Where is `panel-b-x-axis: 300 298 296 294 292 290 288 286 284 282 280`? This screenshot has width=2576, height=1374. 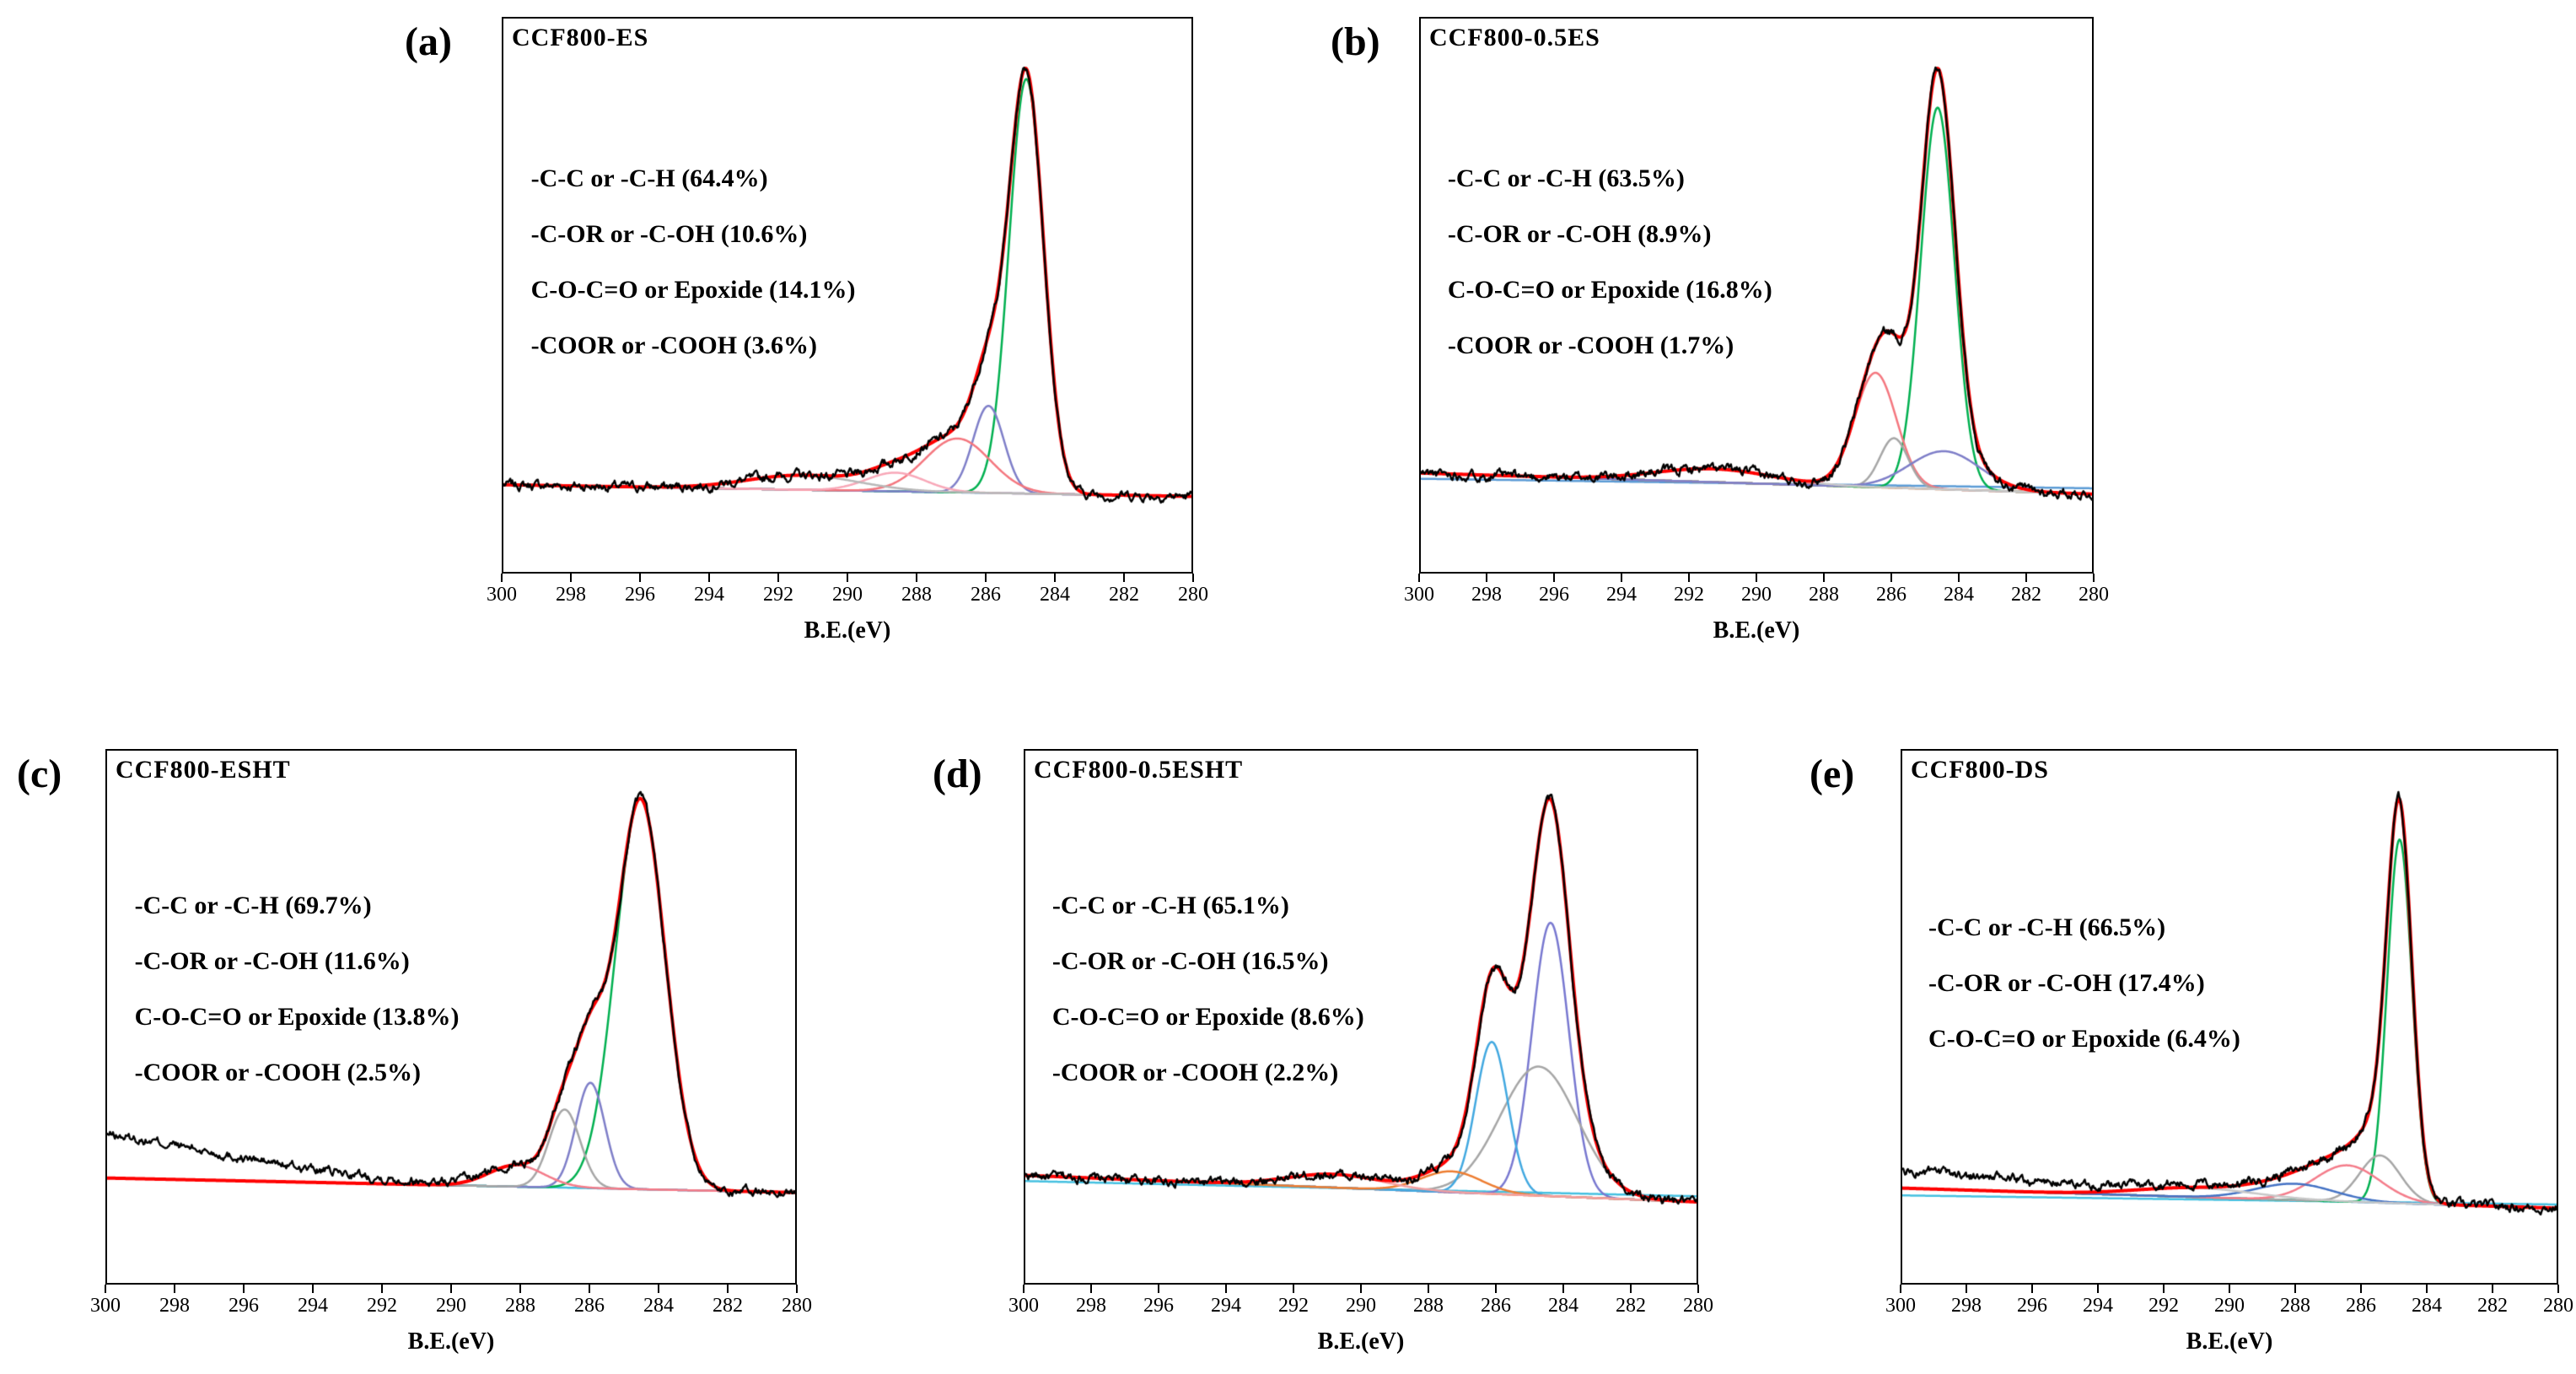
panel-b-x-axis: 300 298 296 294 292 290 288 286 284 282 280 is located at coordinates (1756, 594).